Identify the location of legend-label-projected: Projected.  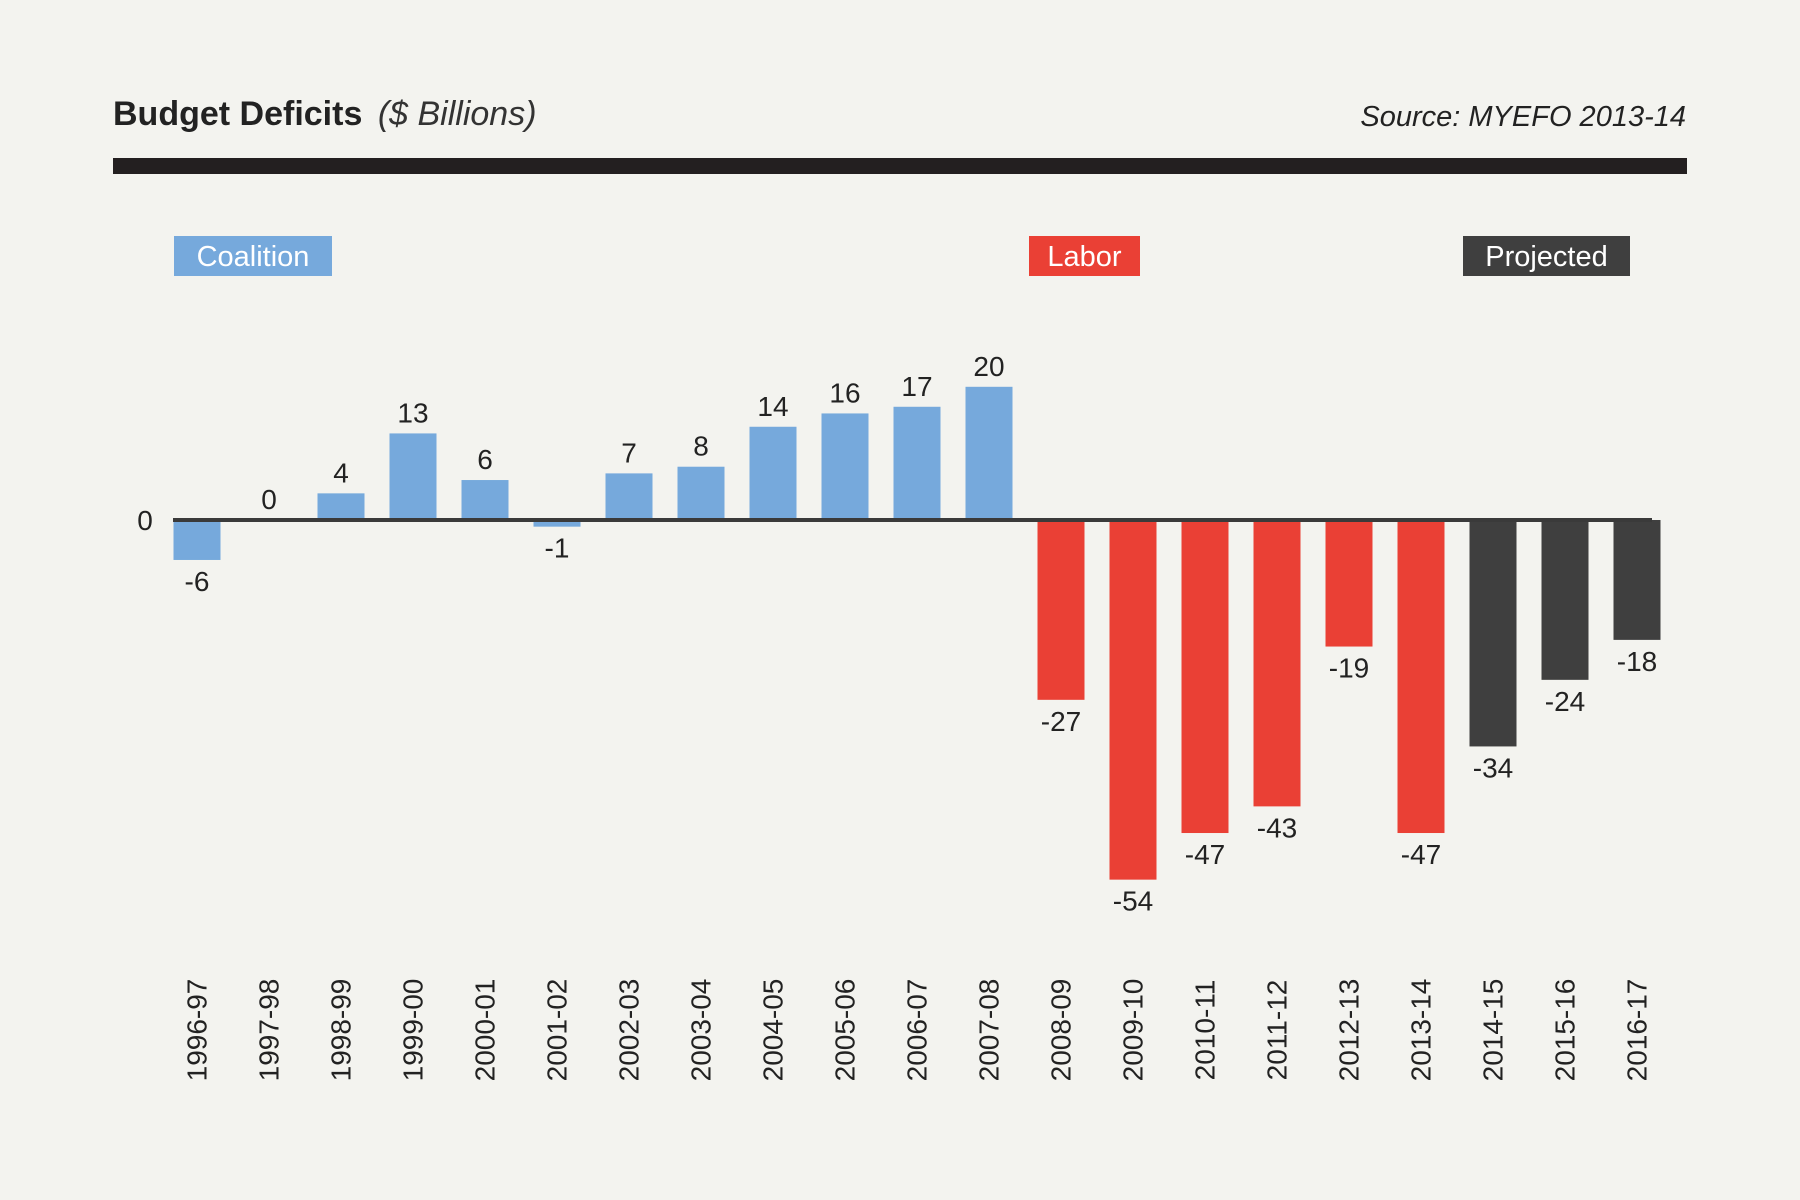
(1546, 257).